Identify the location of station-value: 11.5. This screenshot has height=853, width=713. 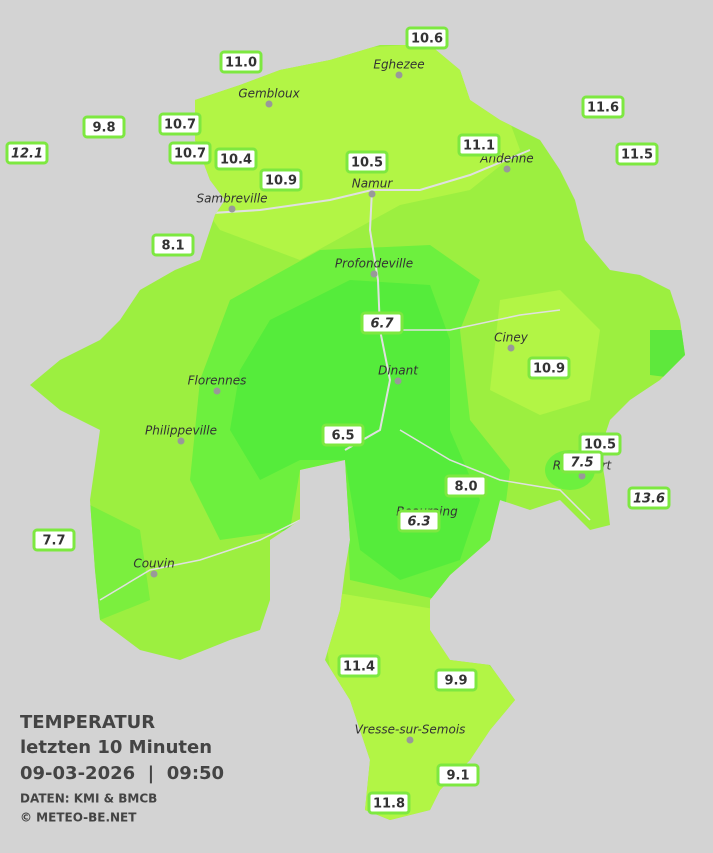
(637, 155).